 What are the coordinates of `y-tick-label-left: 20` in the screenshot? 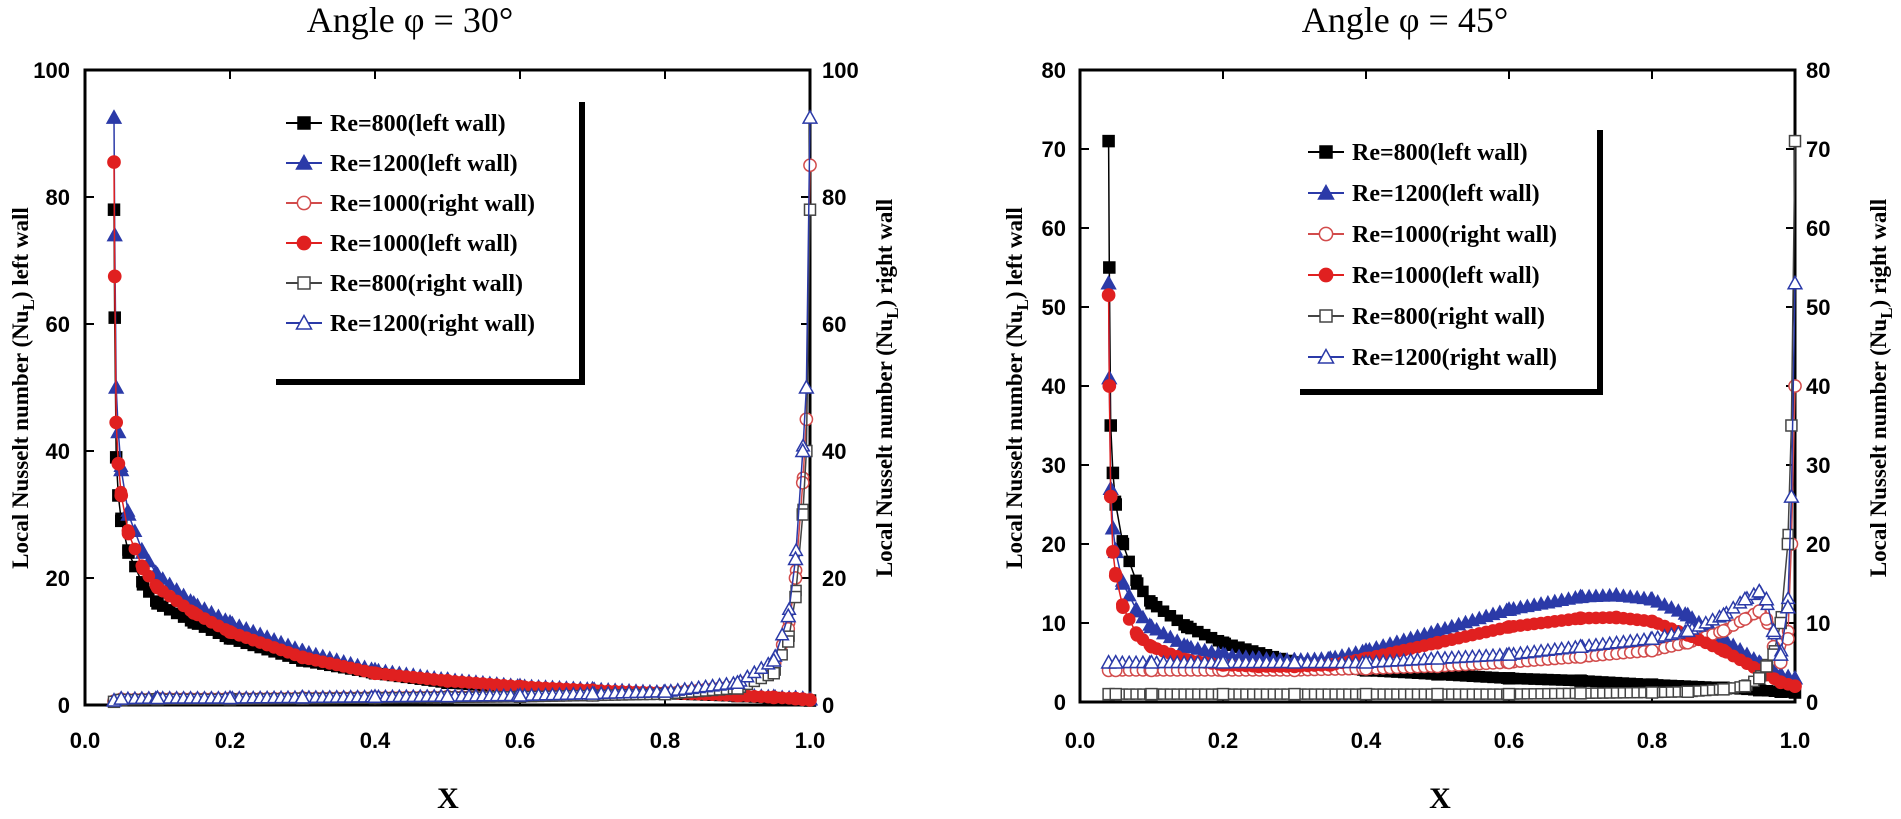 It's located at (58, 578).